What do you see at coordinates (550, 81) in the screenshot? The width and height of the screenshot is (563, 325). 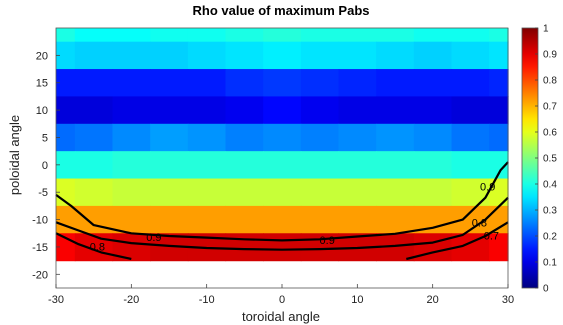 I see `colorbar-tick-label: 0.8` at bounding box center [550, 81].